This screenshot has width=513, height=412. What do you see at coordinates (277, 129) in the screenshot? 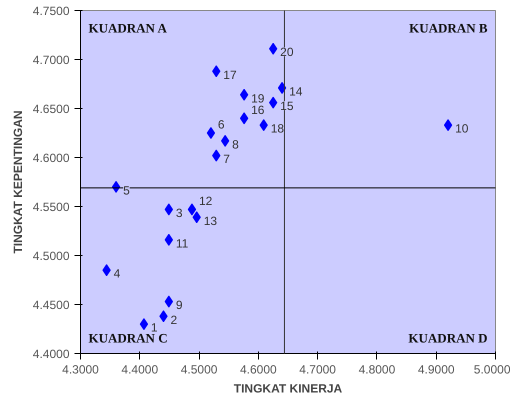
I see `annotation: 18` at bounding box center [277, 129].